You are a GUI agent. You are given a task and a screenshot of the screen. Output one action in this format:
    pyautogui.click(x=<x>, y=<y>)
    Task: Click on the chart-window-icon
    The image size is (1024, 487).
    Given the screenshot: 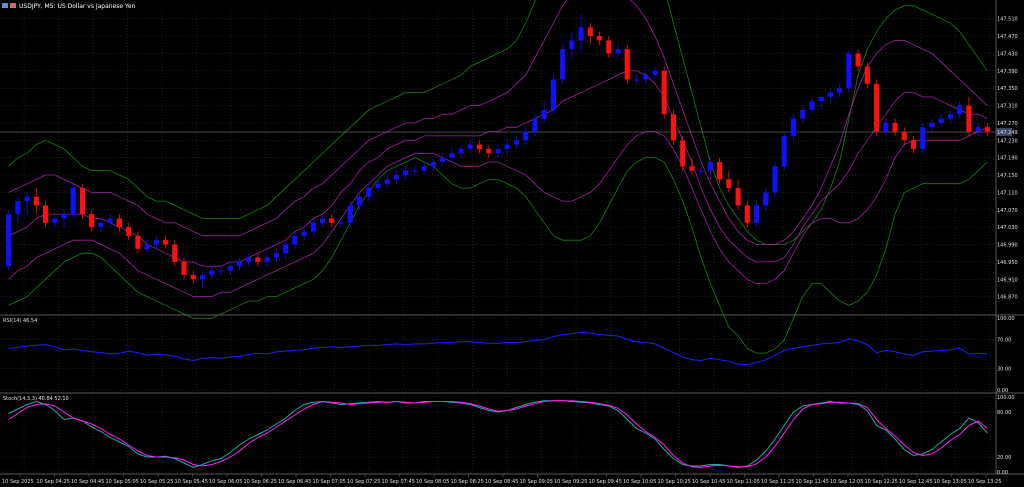 What is the action you would take?
    pyautogui.click(x=5, y=5)
    